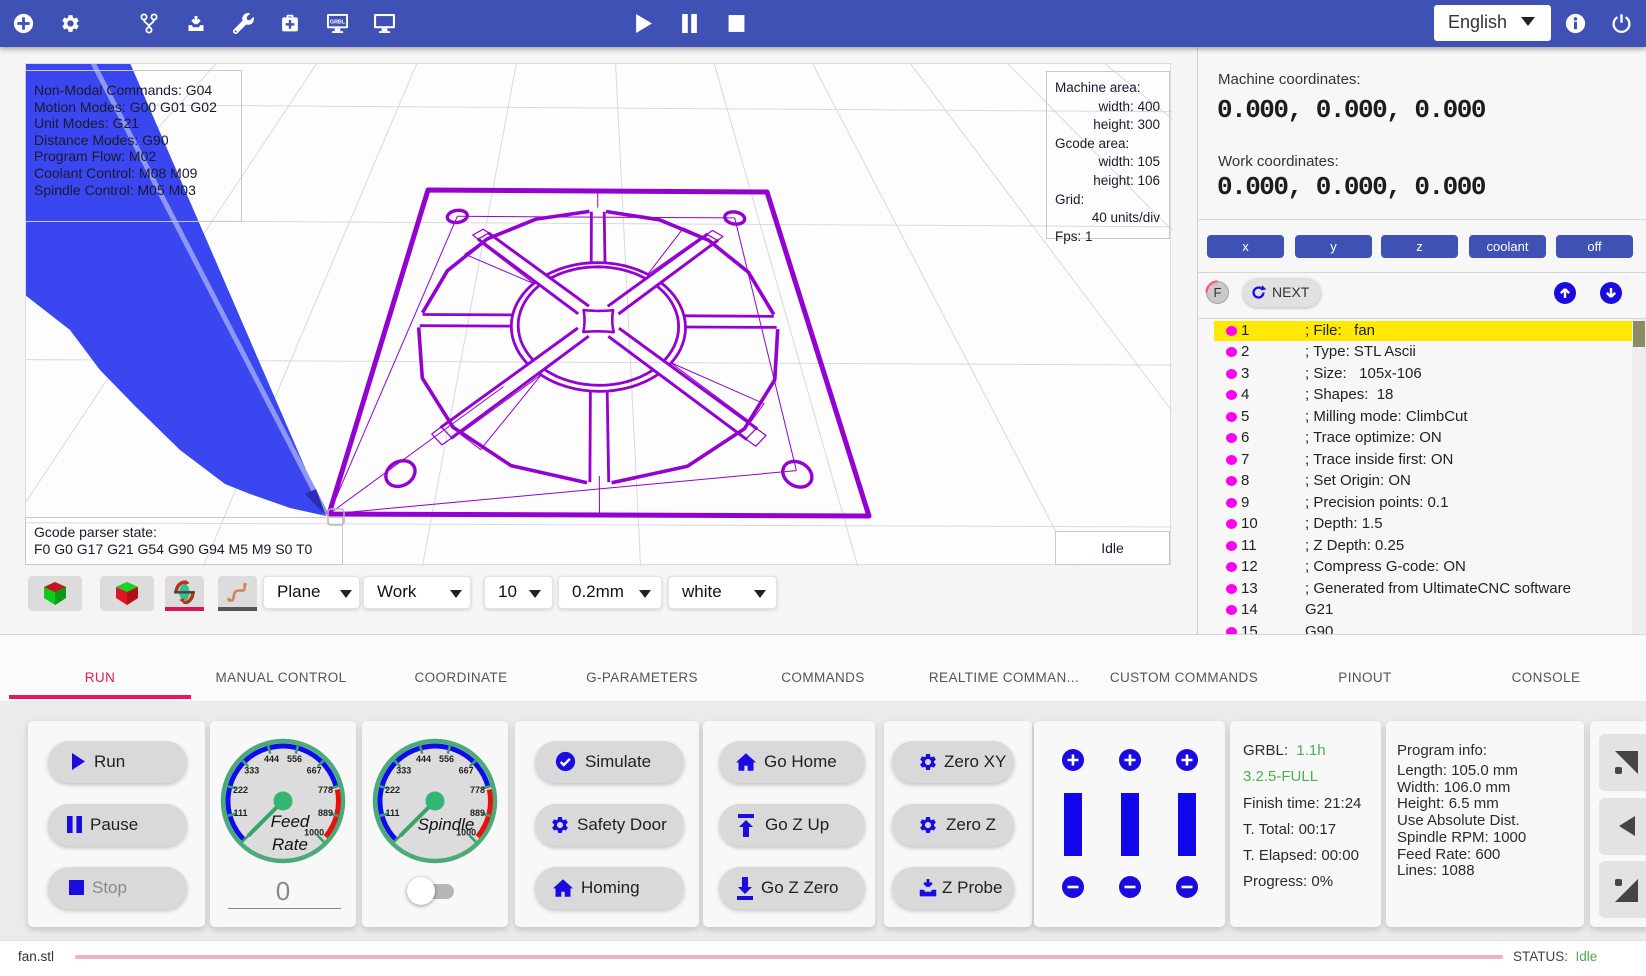 This screenshot has width=1646, height=976. What do you see at coordinates (446, 824) in the screenshot?
I see `svg-text: Spindle` at bounding box center [446, 824].